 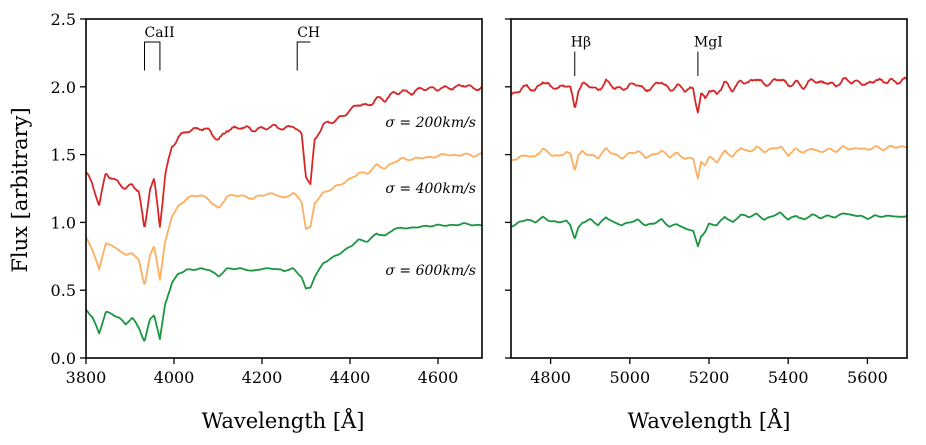 What do you see at coordinates (430, 189) in the screenshot?
I see `series-label-2: σ = 400km/s` at bounding box center [430, 189].